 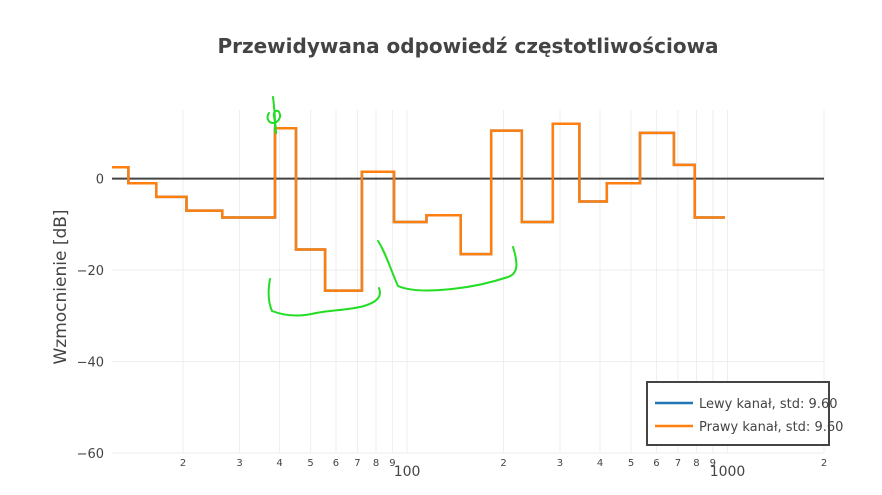 What do you see at coordinates (738, 413) in the screenshot?
I see `legend-box` at bounding box center [738, 413].